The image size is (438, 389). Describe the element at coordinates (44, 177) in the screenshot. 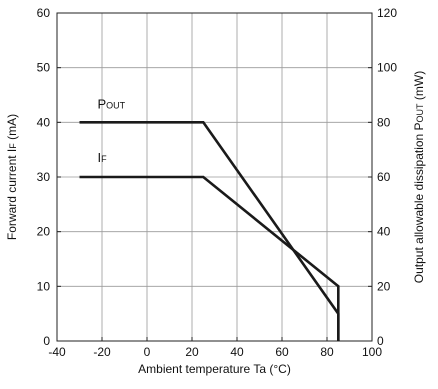

I see `y-tick-label-left: 30` at that location.